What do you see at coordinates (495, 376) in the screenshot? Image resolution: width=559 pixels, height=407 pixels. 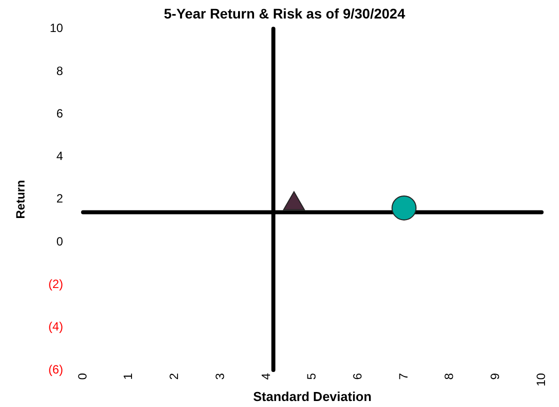 I see `x-tick-label: 9` at bounding box center [495, 376].